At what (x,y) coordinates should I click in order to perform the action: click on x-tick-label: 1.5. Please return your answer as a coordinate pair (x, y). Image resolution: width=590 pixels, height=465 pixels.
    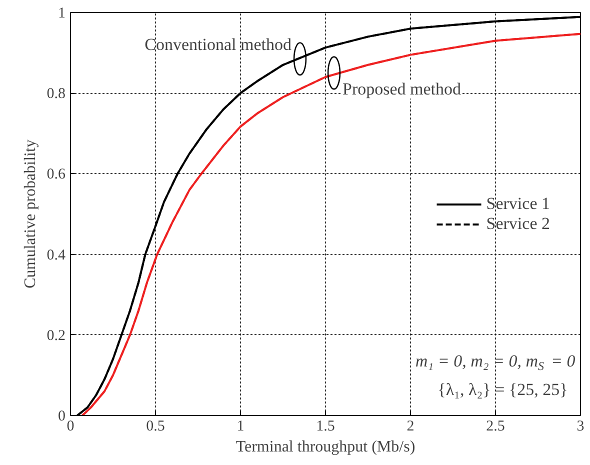
    Looking at the image, I should click on (325, 426).